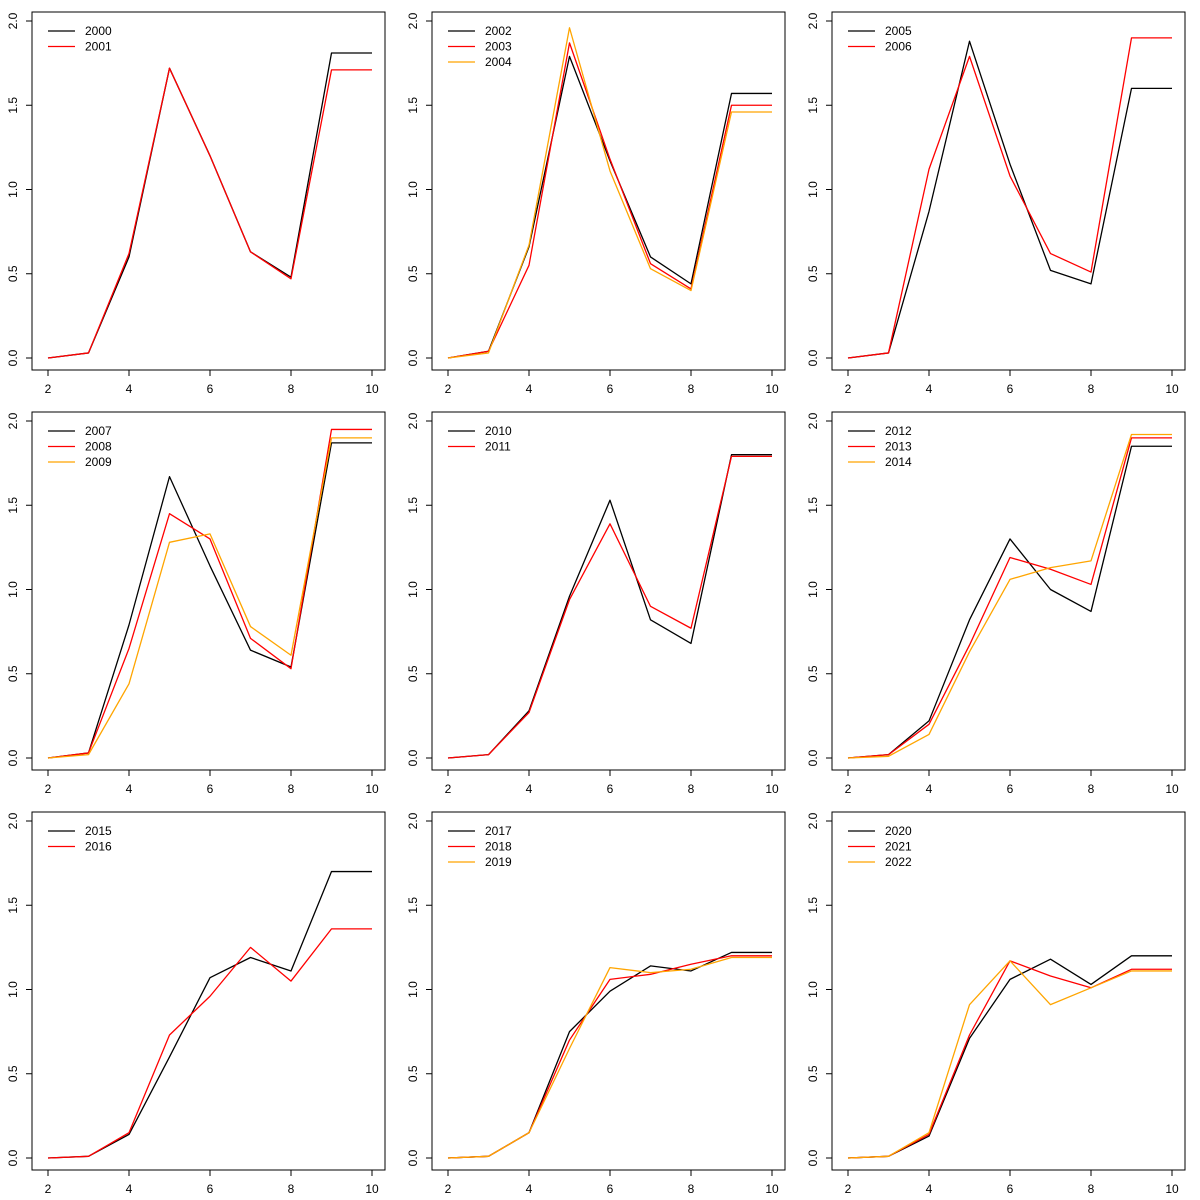 Image resolution: width=1200 pixels, height=1200 pixels. What do you see at coordinates (898, 447) in the screenshot?
I see `legend-label: 2013` at bounding box center [898, 447].